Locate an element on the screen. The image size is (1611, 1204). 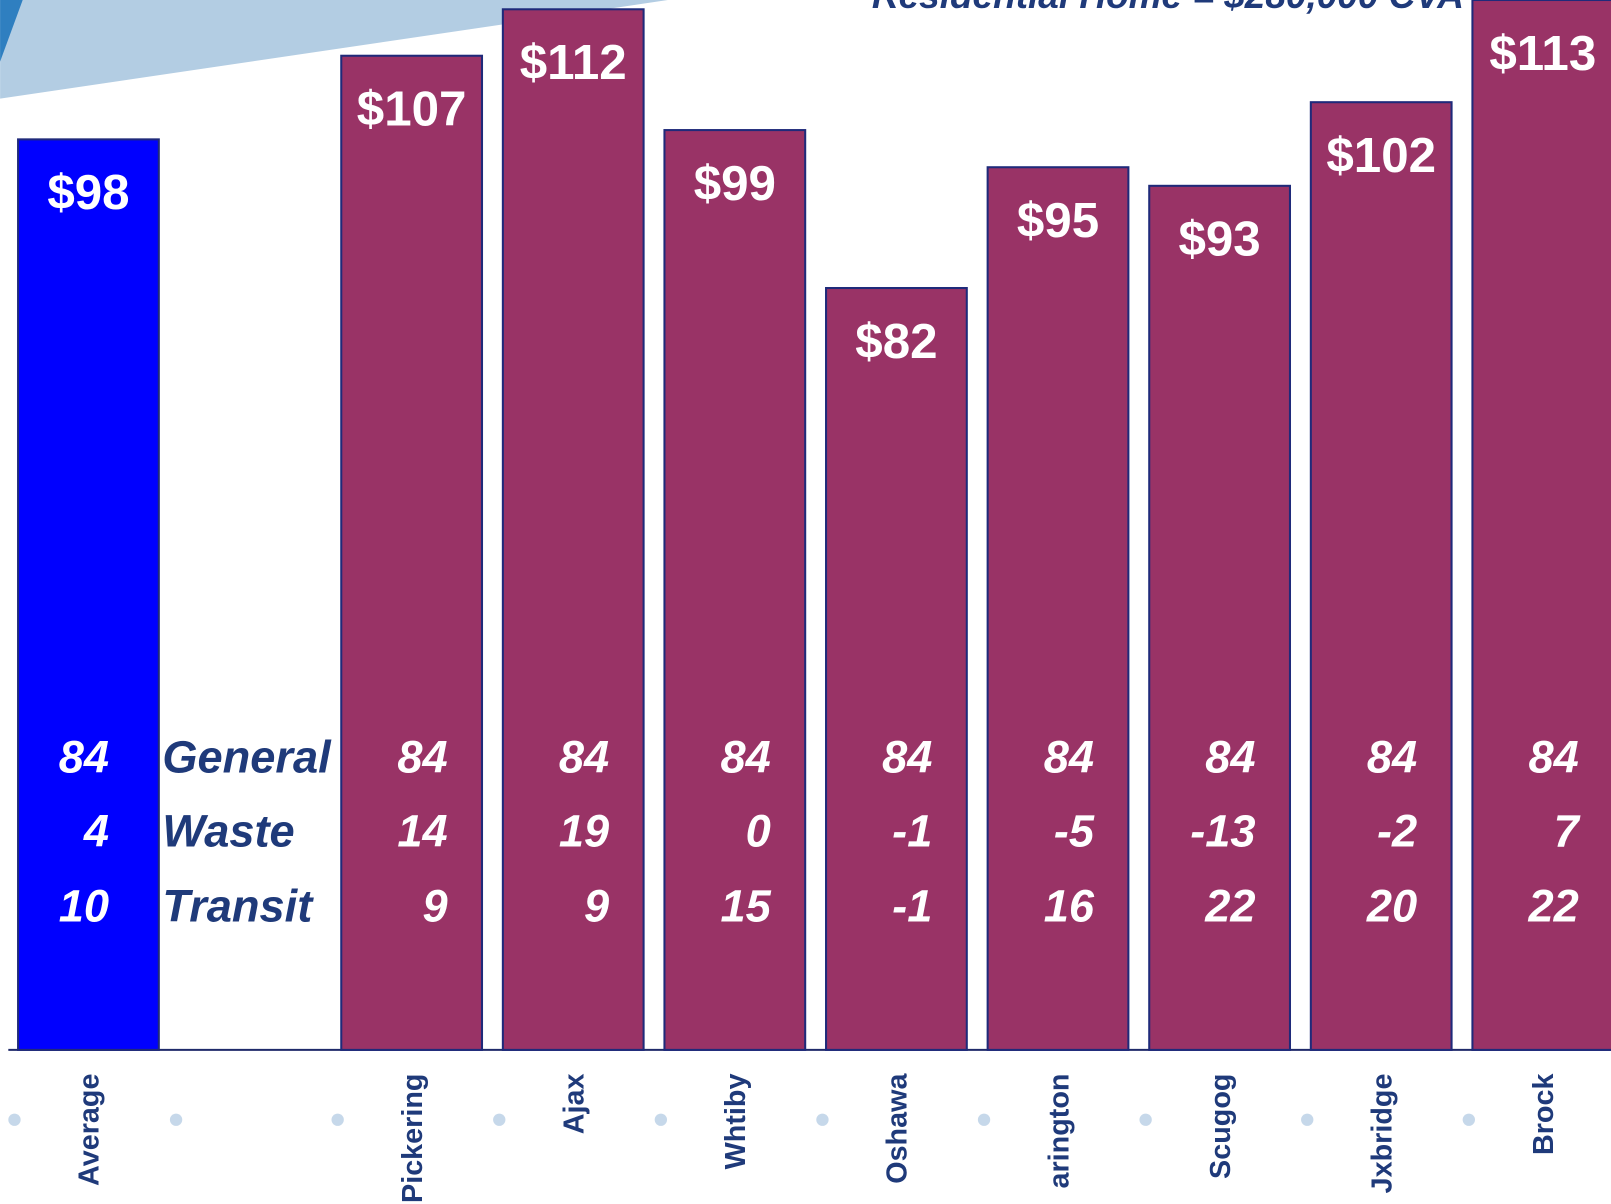
decor-edge is located at coordinates (11, 31).